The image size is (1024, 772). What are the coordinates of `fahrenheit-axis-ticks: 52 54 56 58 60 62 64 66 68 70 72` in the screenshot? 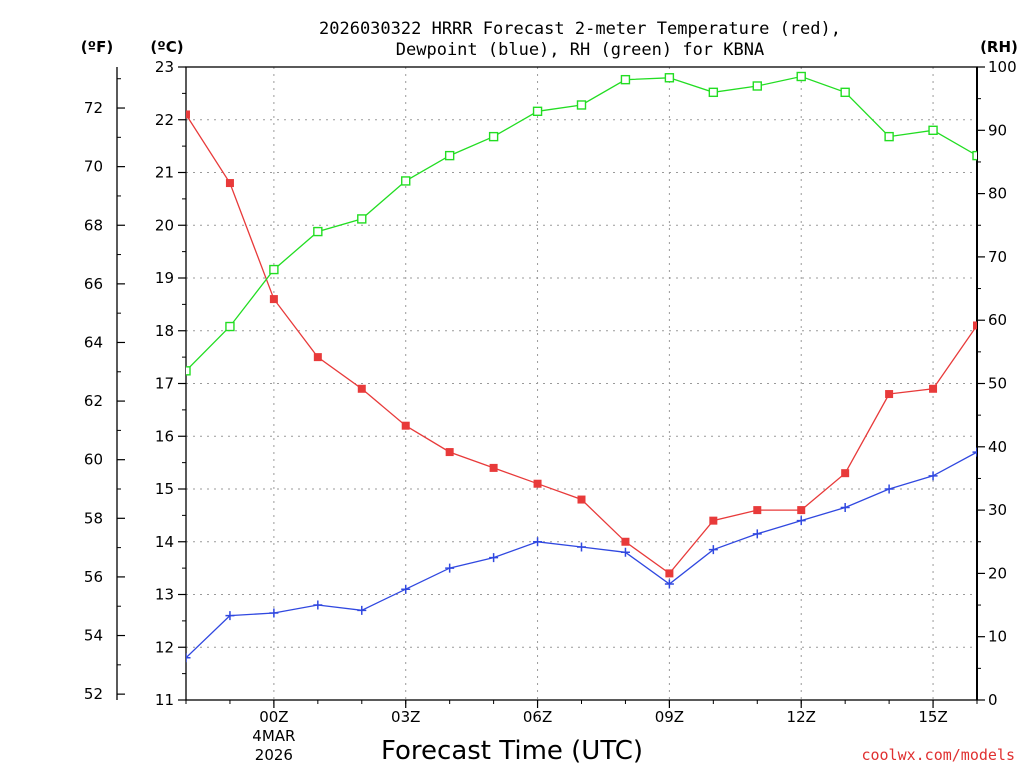 It's located at (104, 390).